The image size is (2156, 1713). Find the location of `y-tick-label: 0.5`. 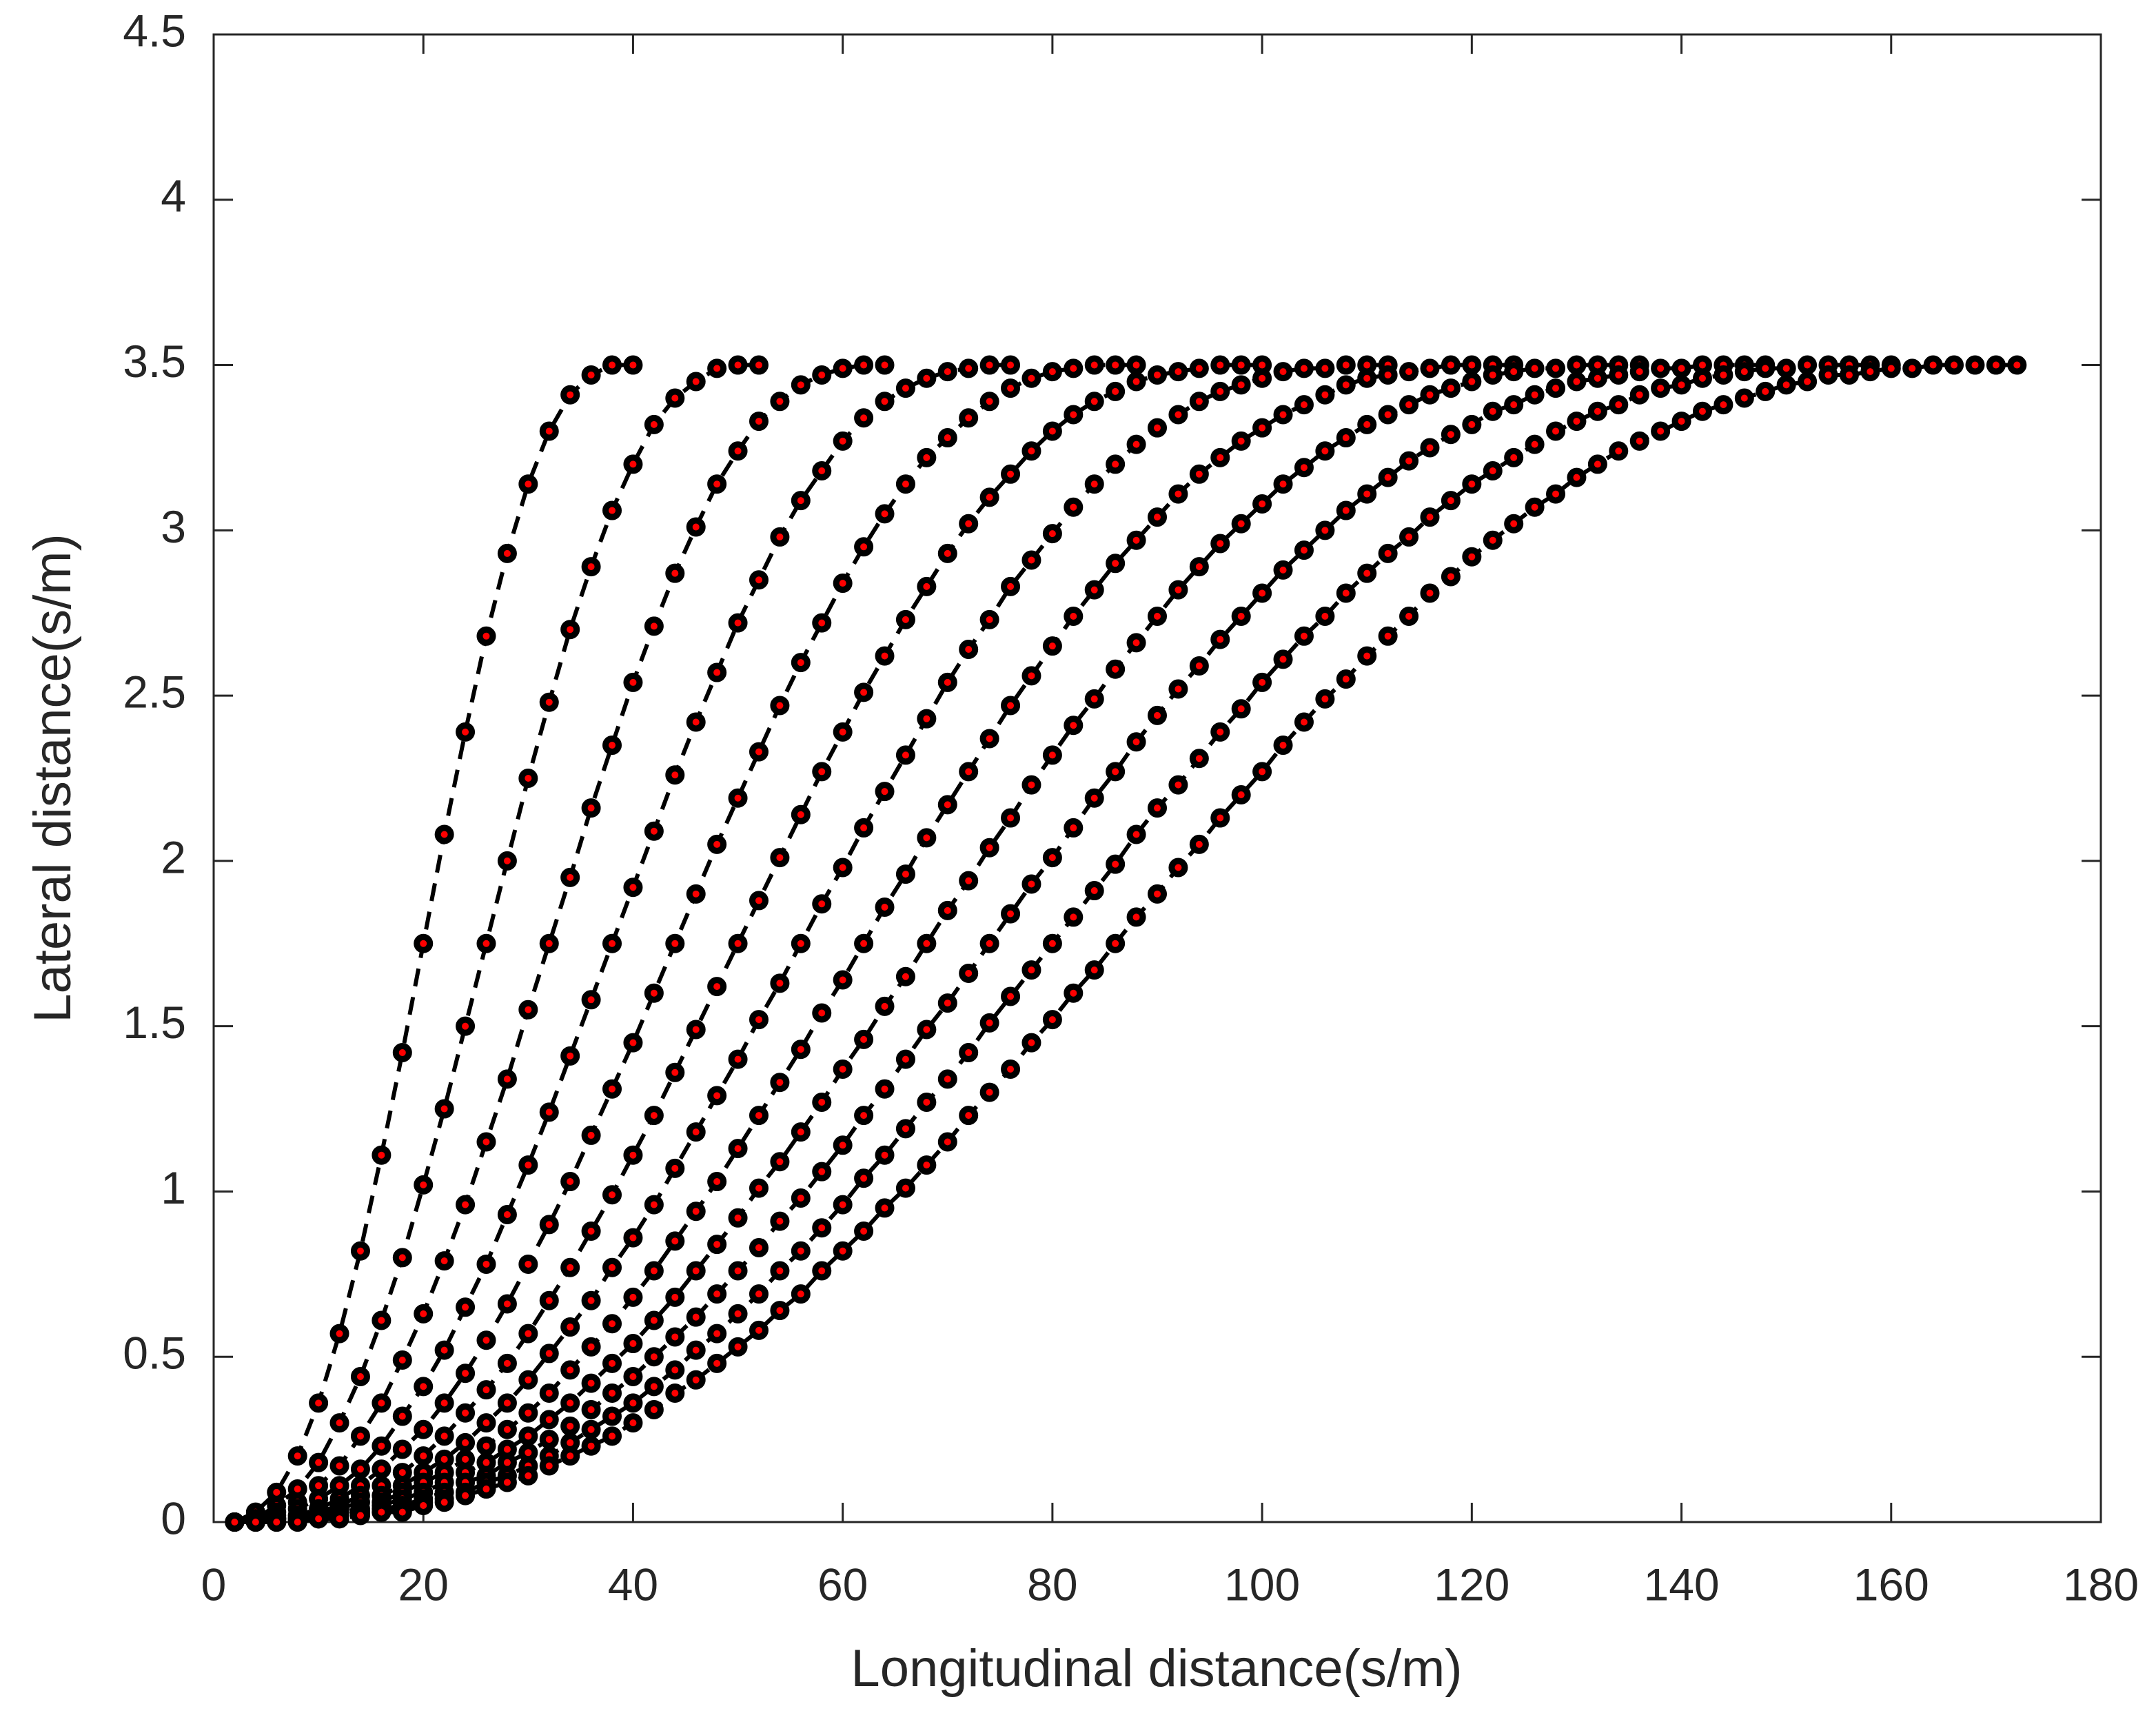

y-tick-label: 0.5 is located at coordinates (154, 1353).